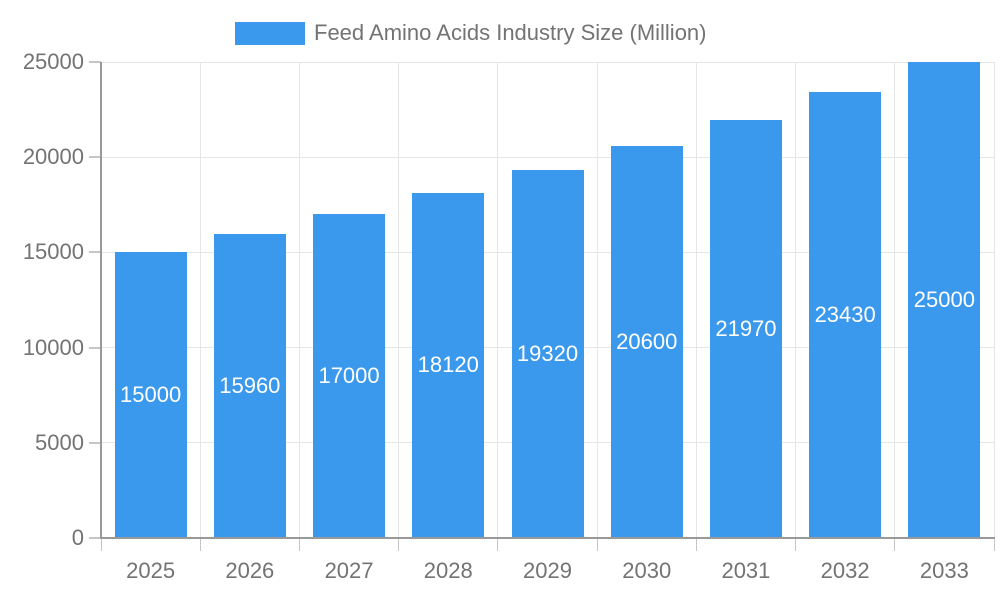 This screenshot has height=600, width=1000. What do you see at coordinates (53, 61) in the screenshot?
I see `y-tick-label: 25000` at bounding box center [53, 61].